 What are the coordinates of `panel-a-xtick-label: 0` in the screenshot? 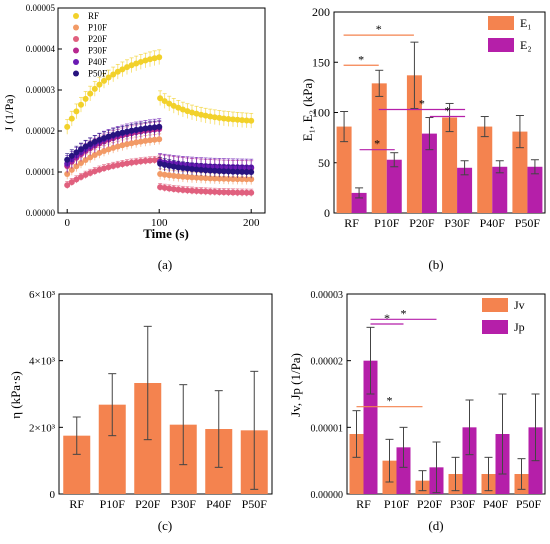 It's located at (67, 223).